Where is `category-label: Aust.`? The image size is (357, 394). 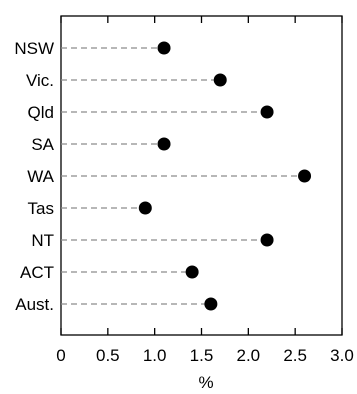 category-label: Aust. is located at coordinates (34, 304).